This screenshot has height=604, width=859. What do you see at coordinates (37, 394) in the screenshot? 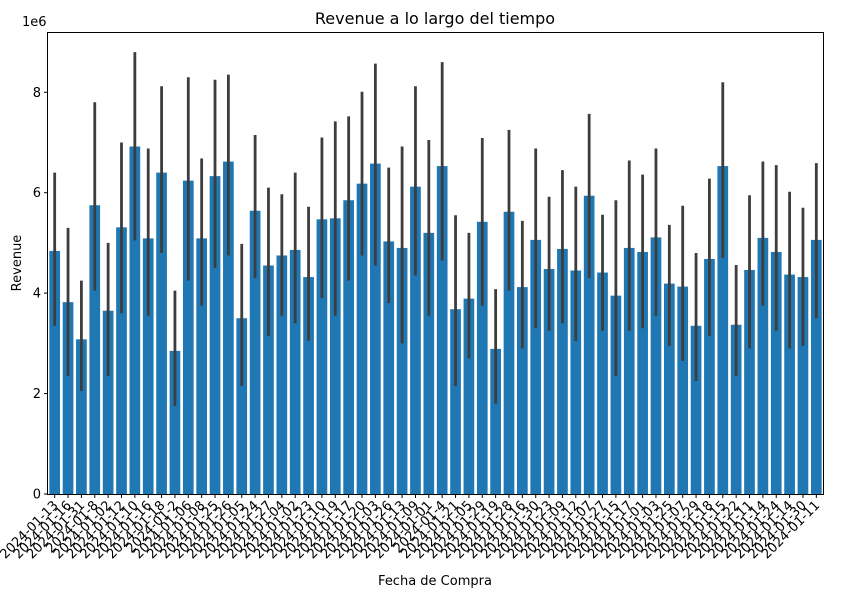
I see `y-tick-label: 2` at bounding box center [37, 394].